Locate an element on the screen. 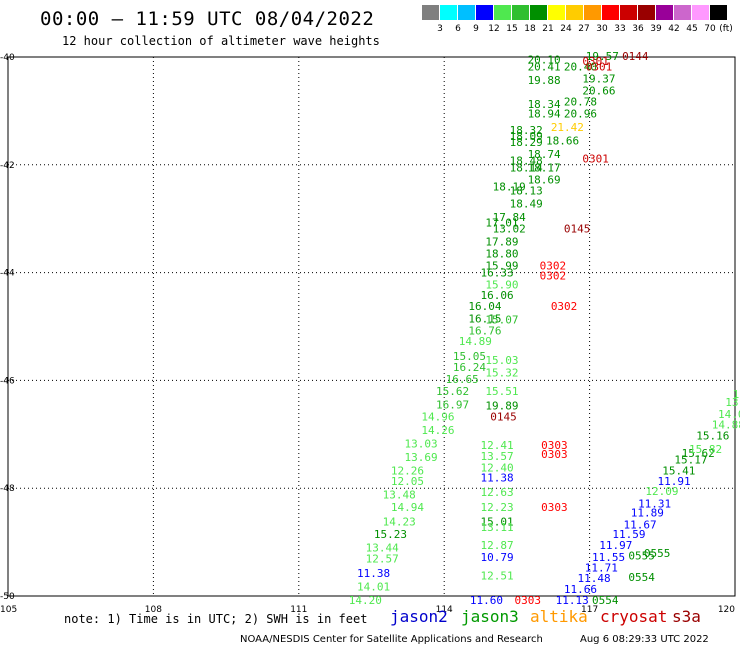 The width and height of the screenshot is (740, 650). wave-height-value: 15.82 is located at coordinates (705, 449).